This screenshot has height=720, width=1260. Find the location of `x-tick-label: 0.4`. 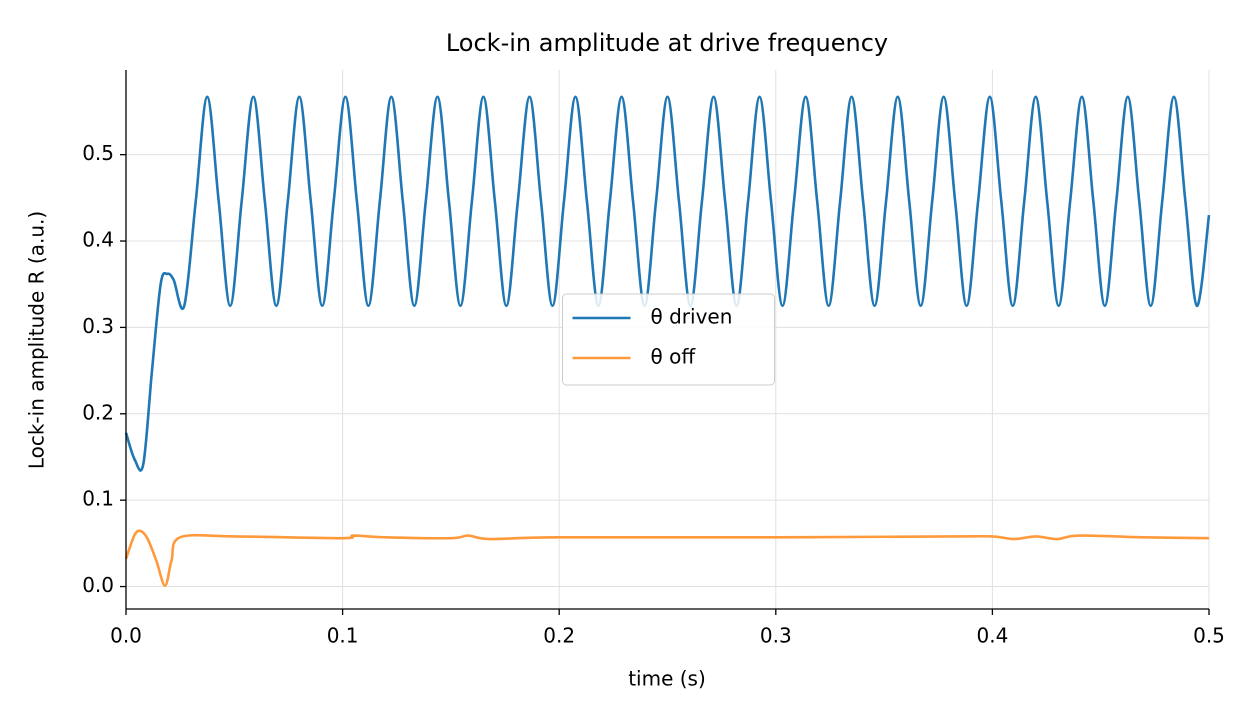

x-tick-label: 0.4 is located at coordinates (992, 636).